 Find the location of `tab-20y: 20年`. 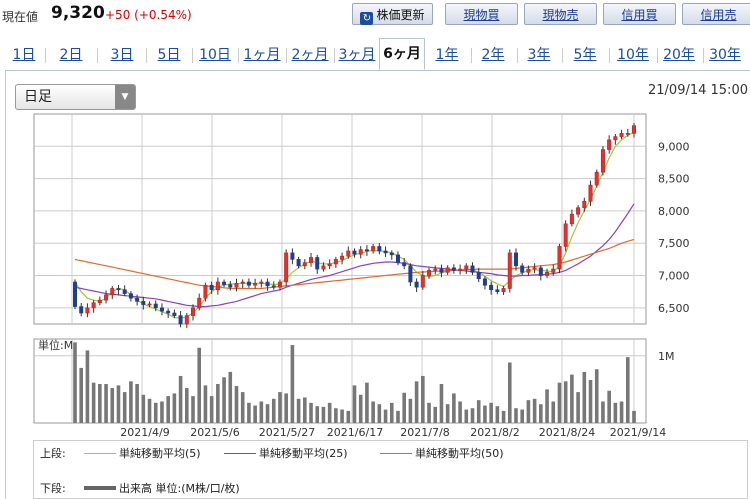

tab-20y: 20年 is located at coordinates (679, 55).